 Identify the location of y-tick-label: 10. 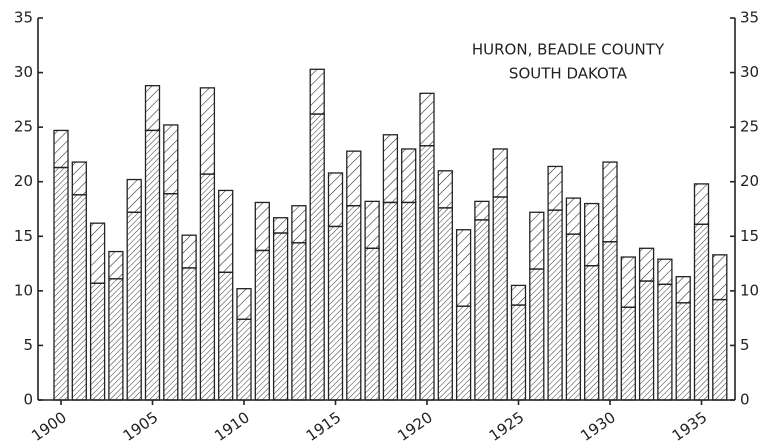
(23, 290).